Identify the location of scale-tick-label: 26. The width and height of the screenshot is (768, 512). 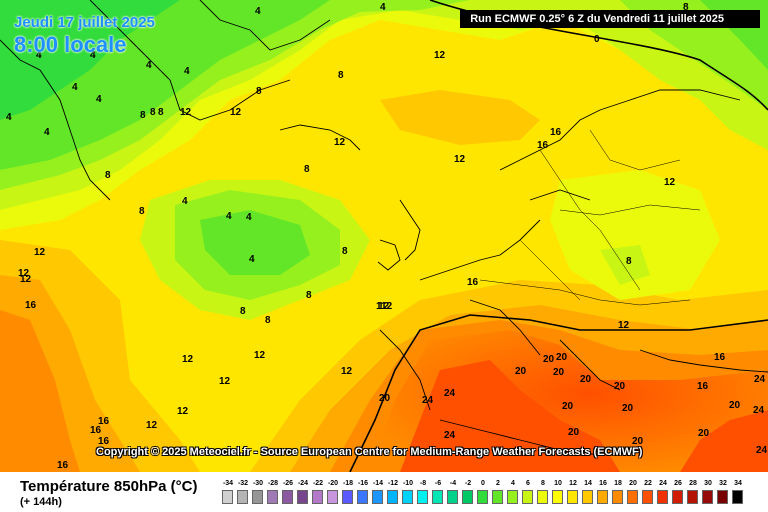
(678, 483).